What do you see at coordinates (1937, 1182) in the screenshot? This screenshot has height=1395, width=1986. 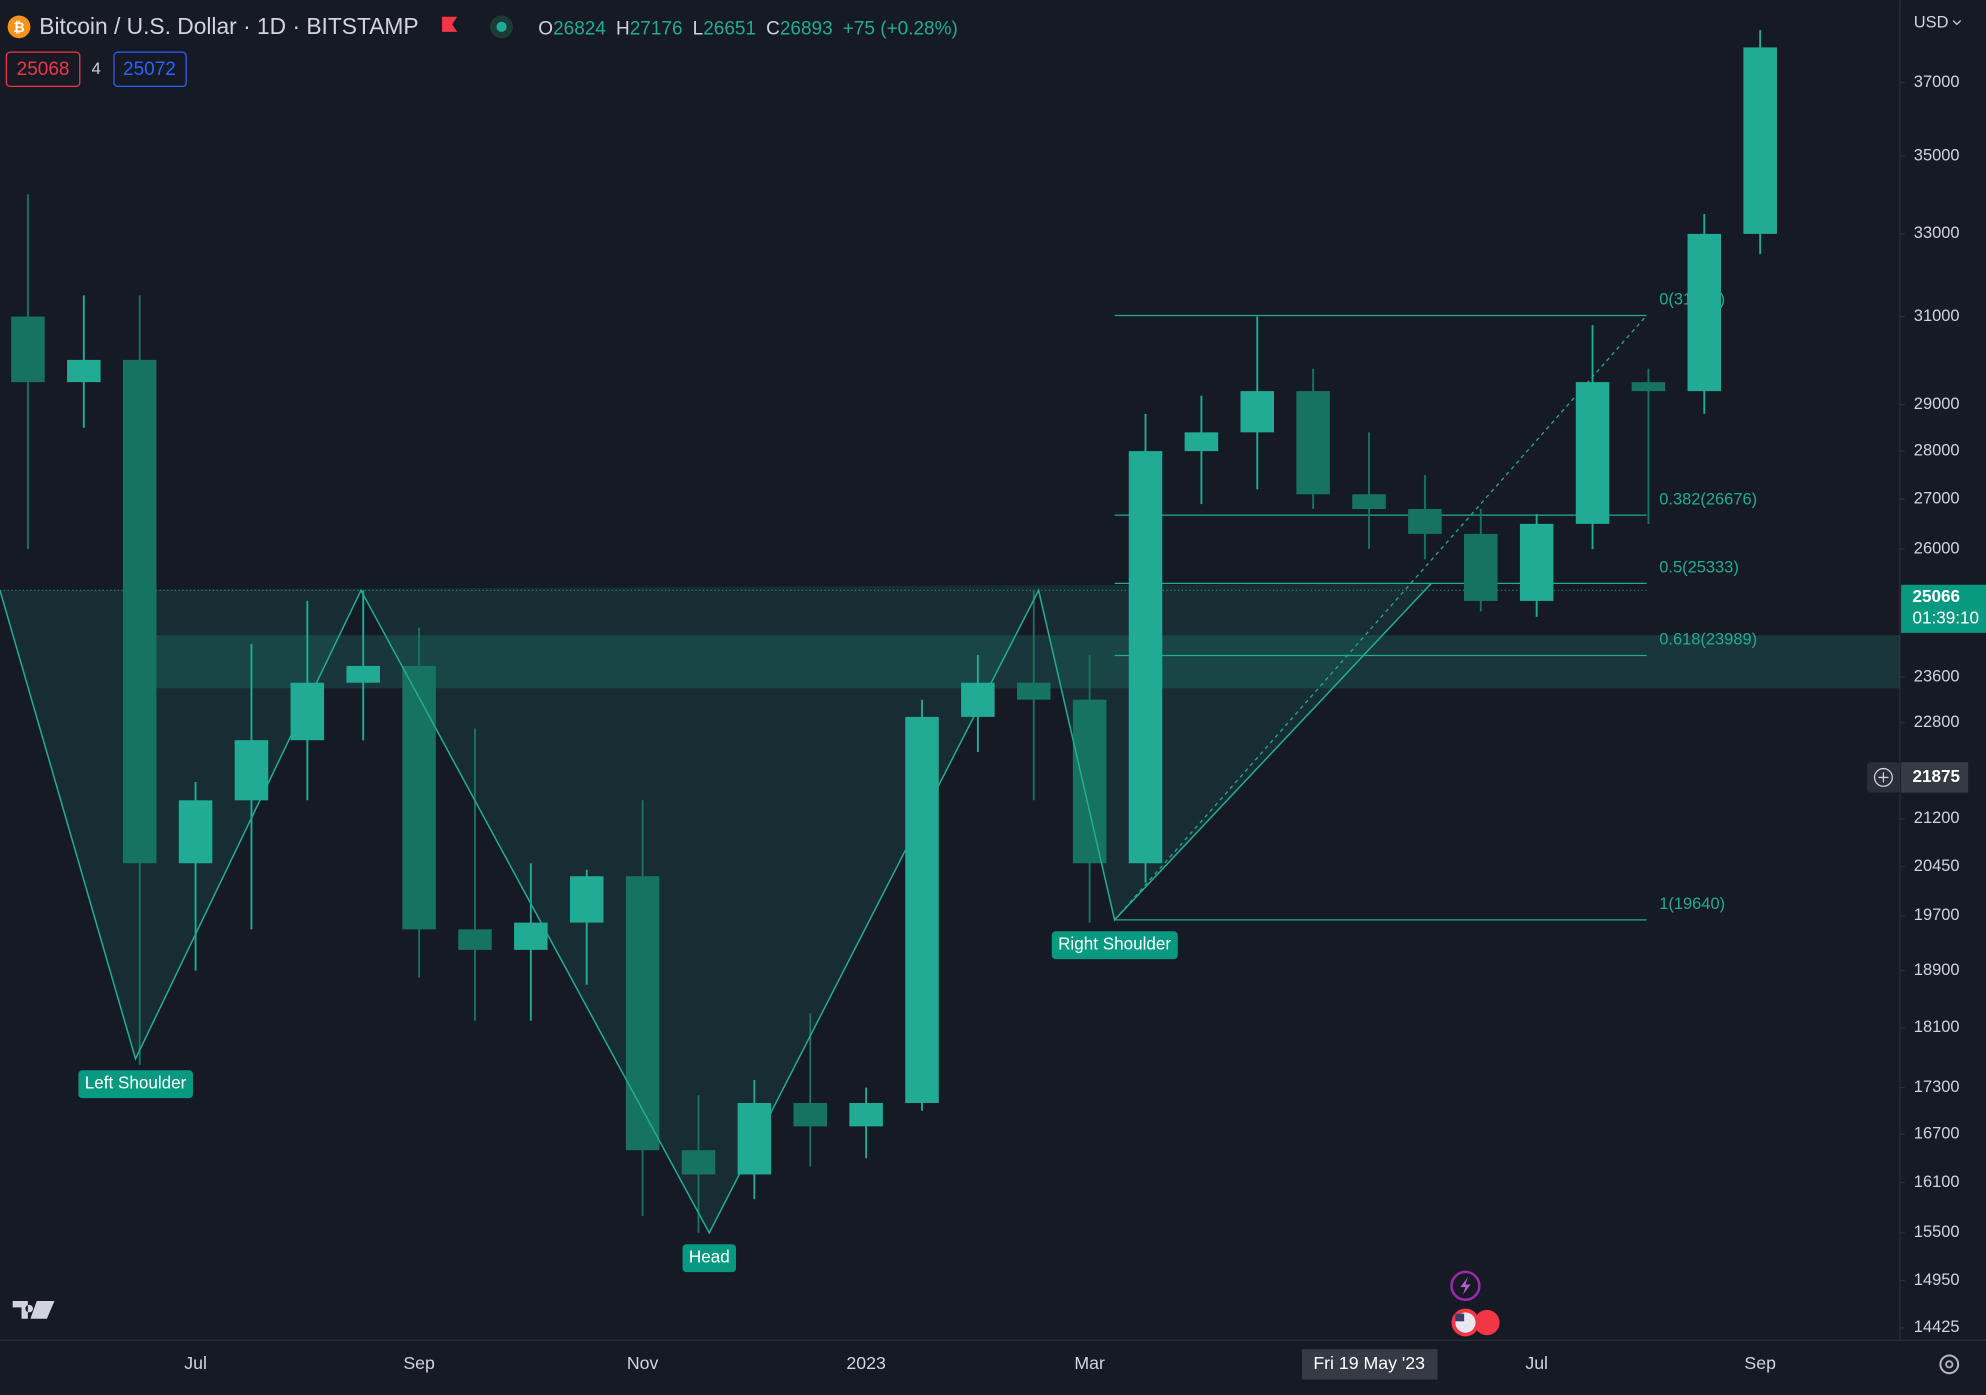 I see `y-tick-label: 16100` at bounding box center [1937, 1182].